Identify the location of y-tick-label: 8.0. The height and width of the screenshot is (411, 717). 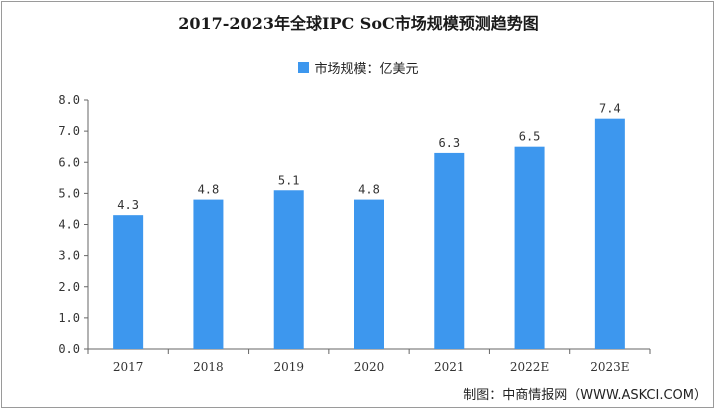
(69, 100).